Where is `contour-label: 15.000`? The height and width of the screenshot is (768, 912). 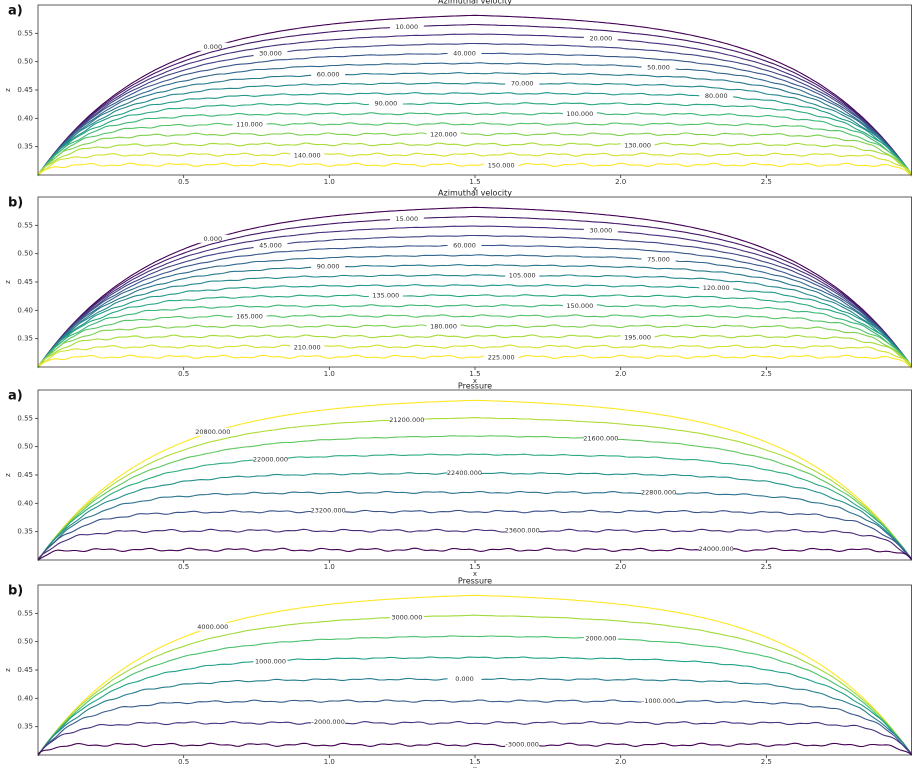
contour-label: 15.000 is located at coordinates (406, 219).